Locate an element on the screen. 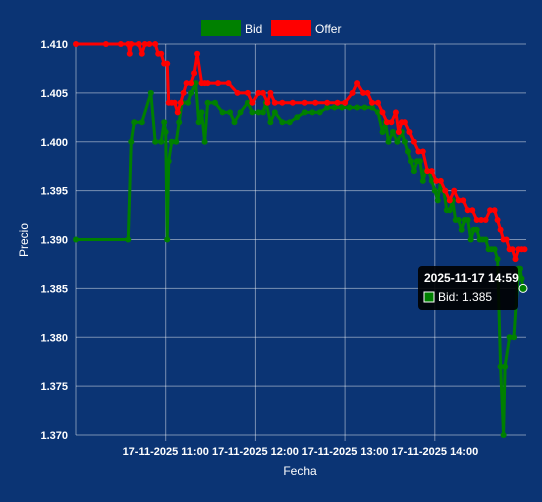 Image resolution: width=542 pixels, height=502 pixels. legend-item-bid: Bid is located at coordinates (231, 28).